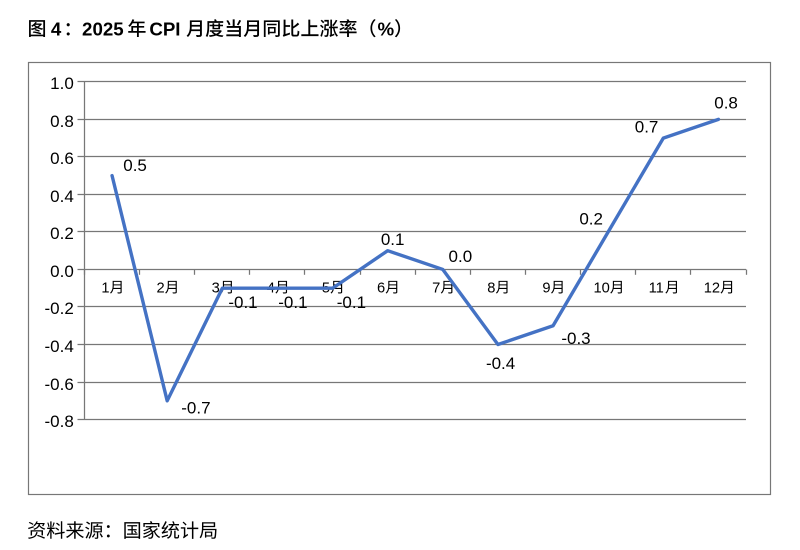  I want to click on svg-text: 3, so click(216, 288).